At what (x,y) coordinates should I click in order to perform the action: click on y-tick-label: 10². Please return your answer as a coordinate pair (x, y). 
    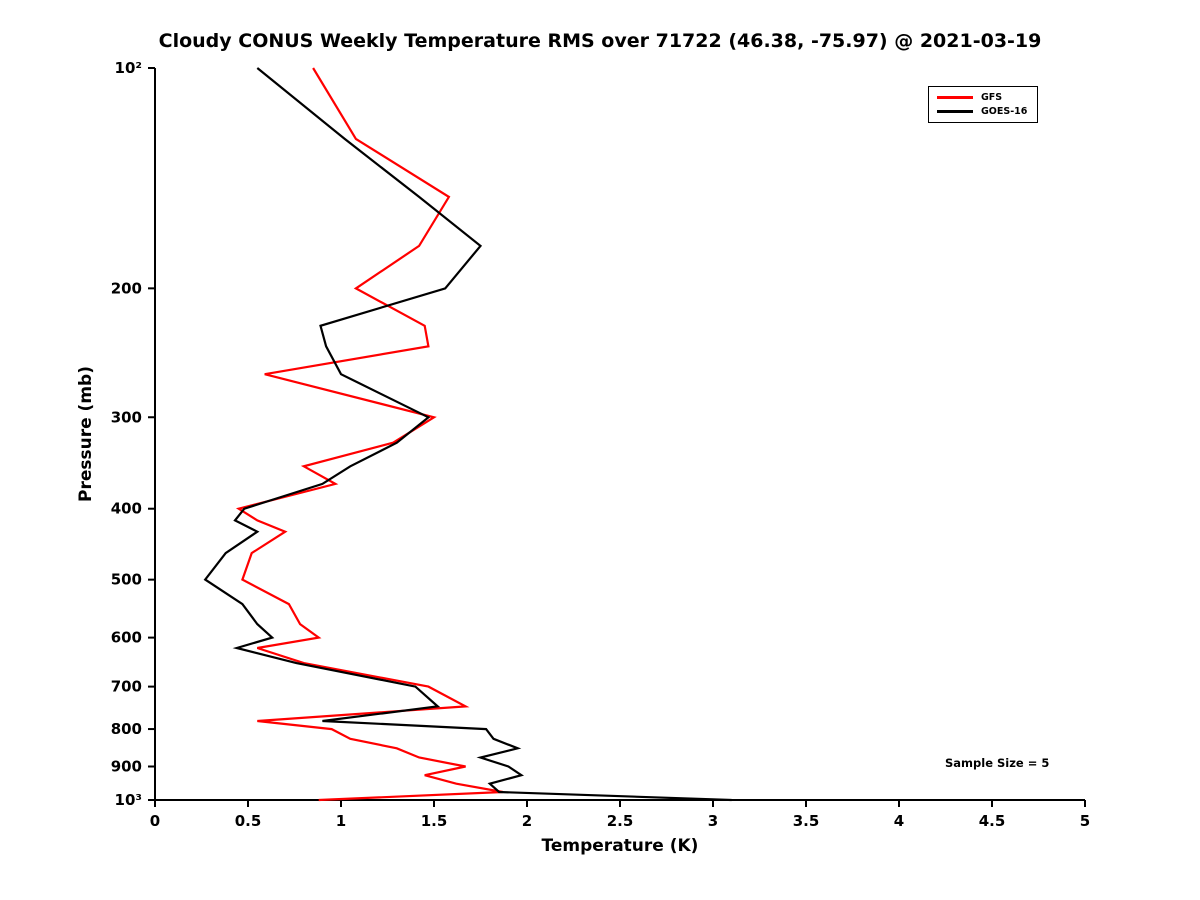
    Looking at the image, I should click on (128, 68).